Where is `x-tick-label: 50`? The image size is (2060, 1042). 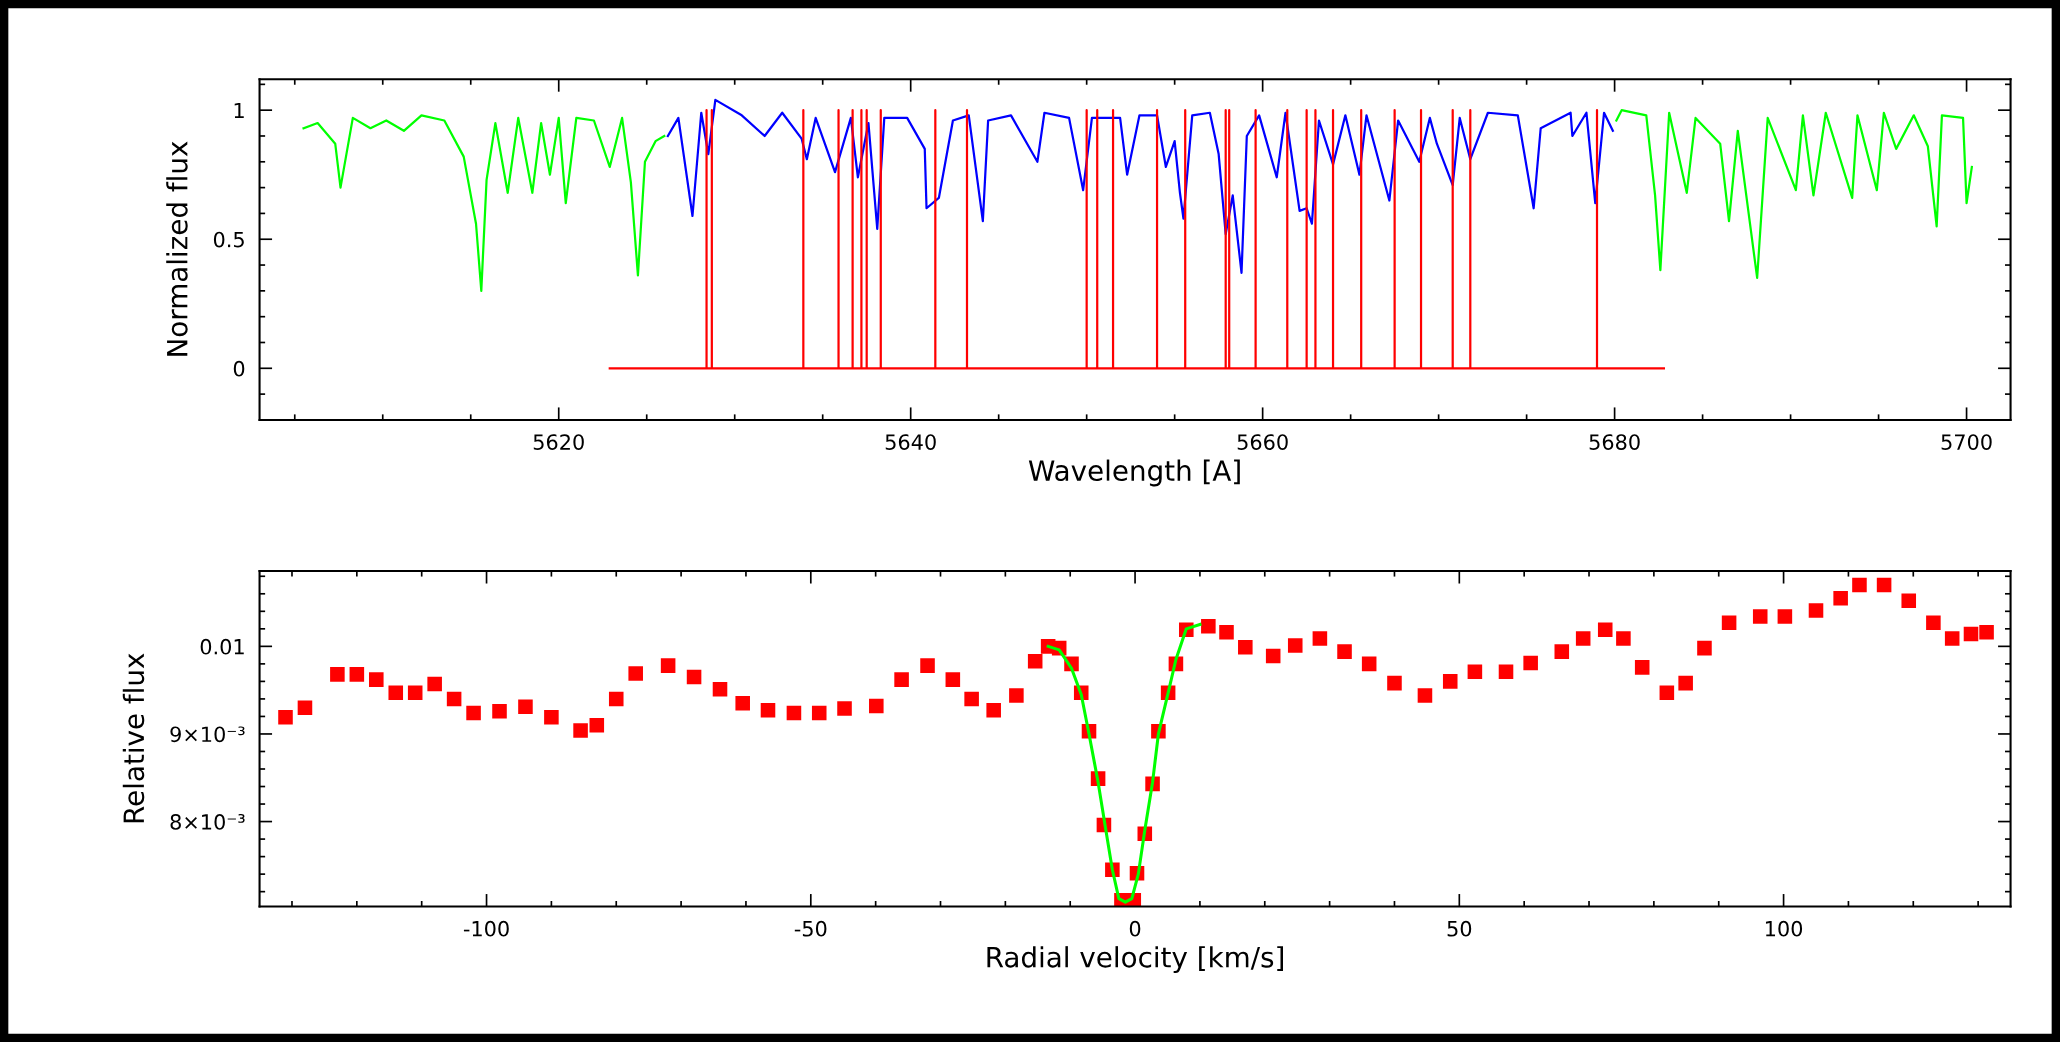
x-tick-label: 50 is located at coordinates (1459, 928).